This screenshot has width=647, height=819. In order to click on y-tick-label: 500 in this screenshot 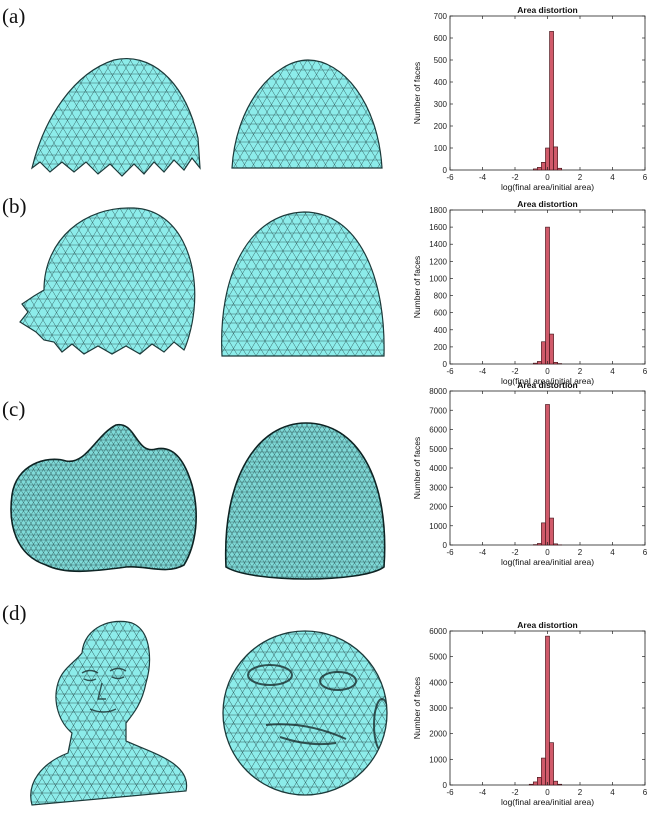, I will do `click(441, 60)`.